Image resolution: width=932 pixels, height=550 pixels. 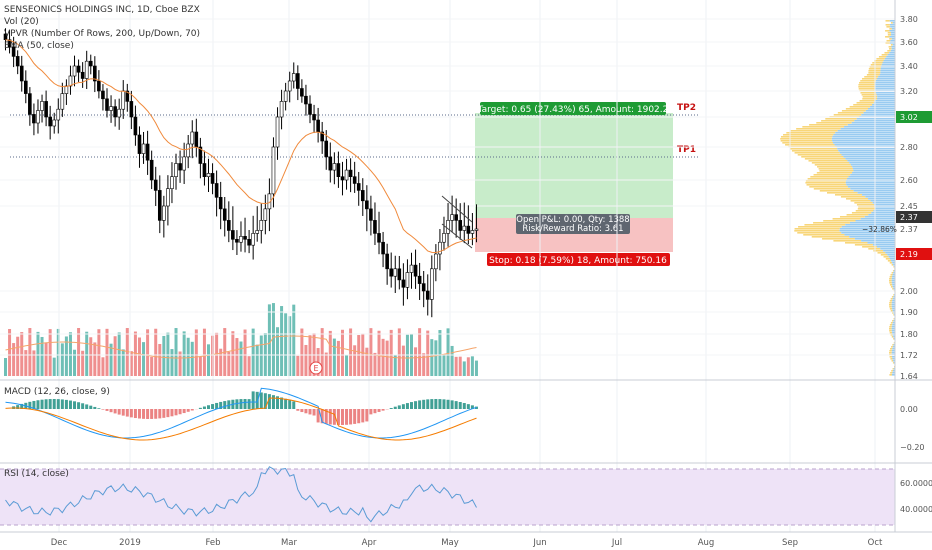 What do you see at coordinates (369, 543) in the screenshot?
I see `time-label: Apr` at bounding box center [369, 543].